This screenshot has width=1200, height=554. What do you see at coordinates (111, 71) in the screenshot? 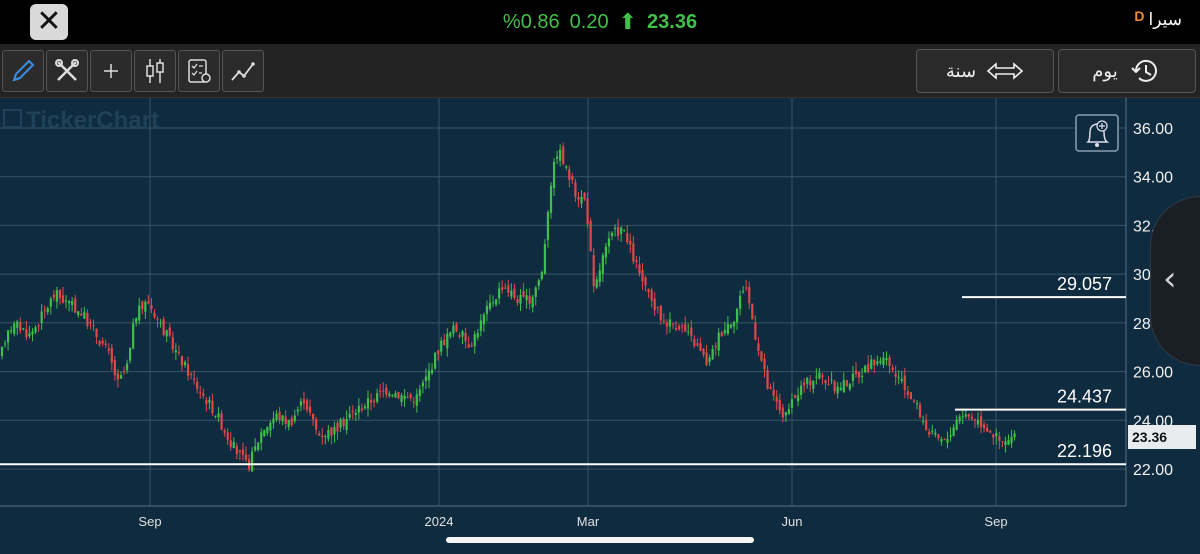
I see `crosshair-button` at bounding box center [111, 71].